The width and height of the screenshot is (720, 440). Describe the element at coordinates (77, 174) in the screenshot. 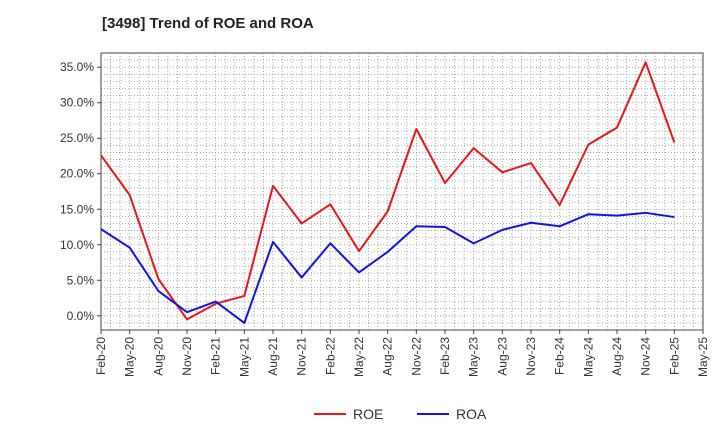

I see `y-tick-label: 20.0%` at that location.